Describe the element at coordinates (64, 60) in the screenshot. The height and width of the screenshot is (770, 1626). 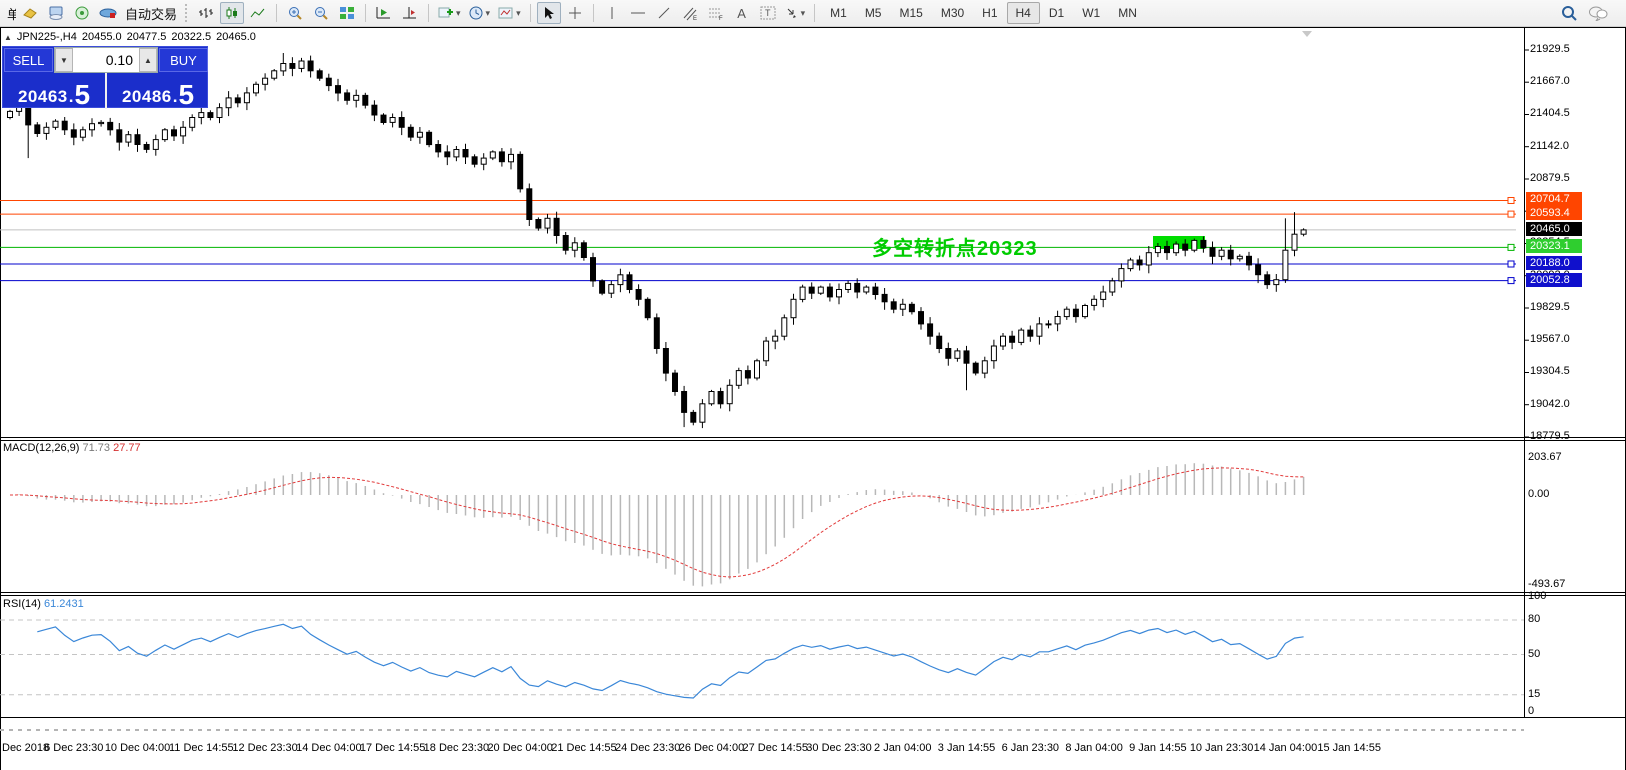
I see `volume-decrease-button: ▼` at that location.